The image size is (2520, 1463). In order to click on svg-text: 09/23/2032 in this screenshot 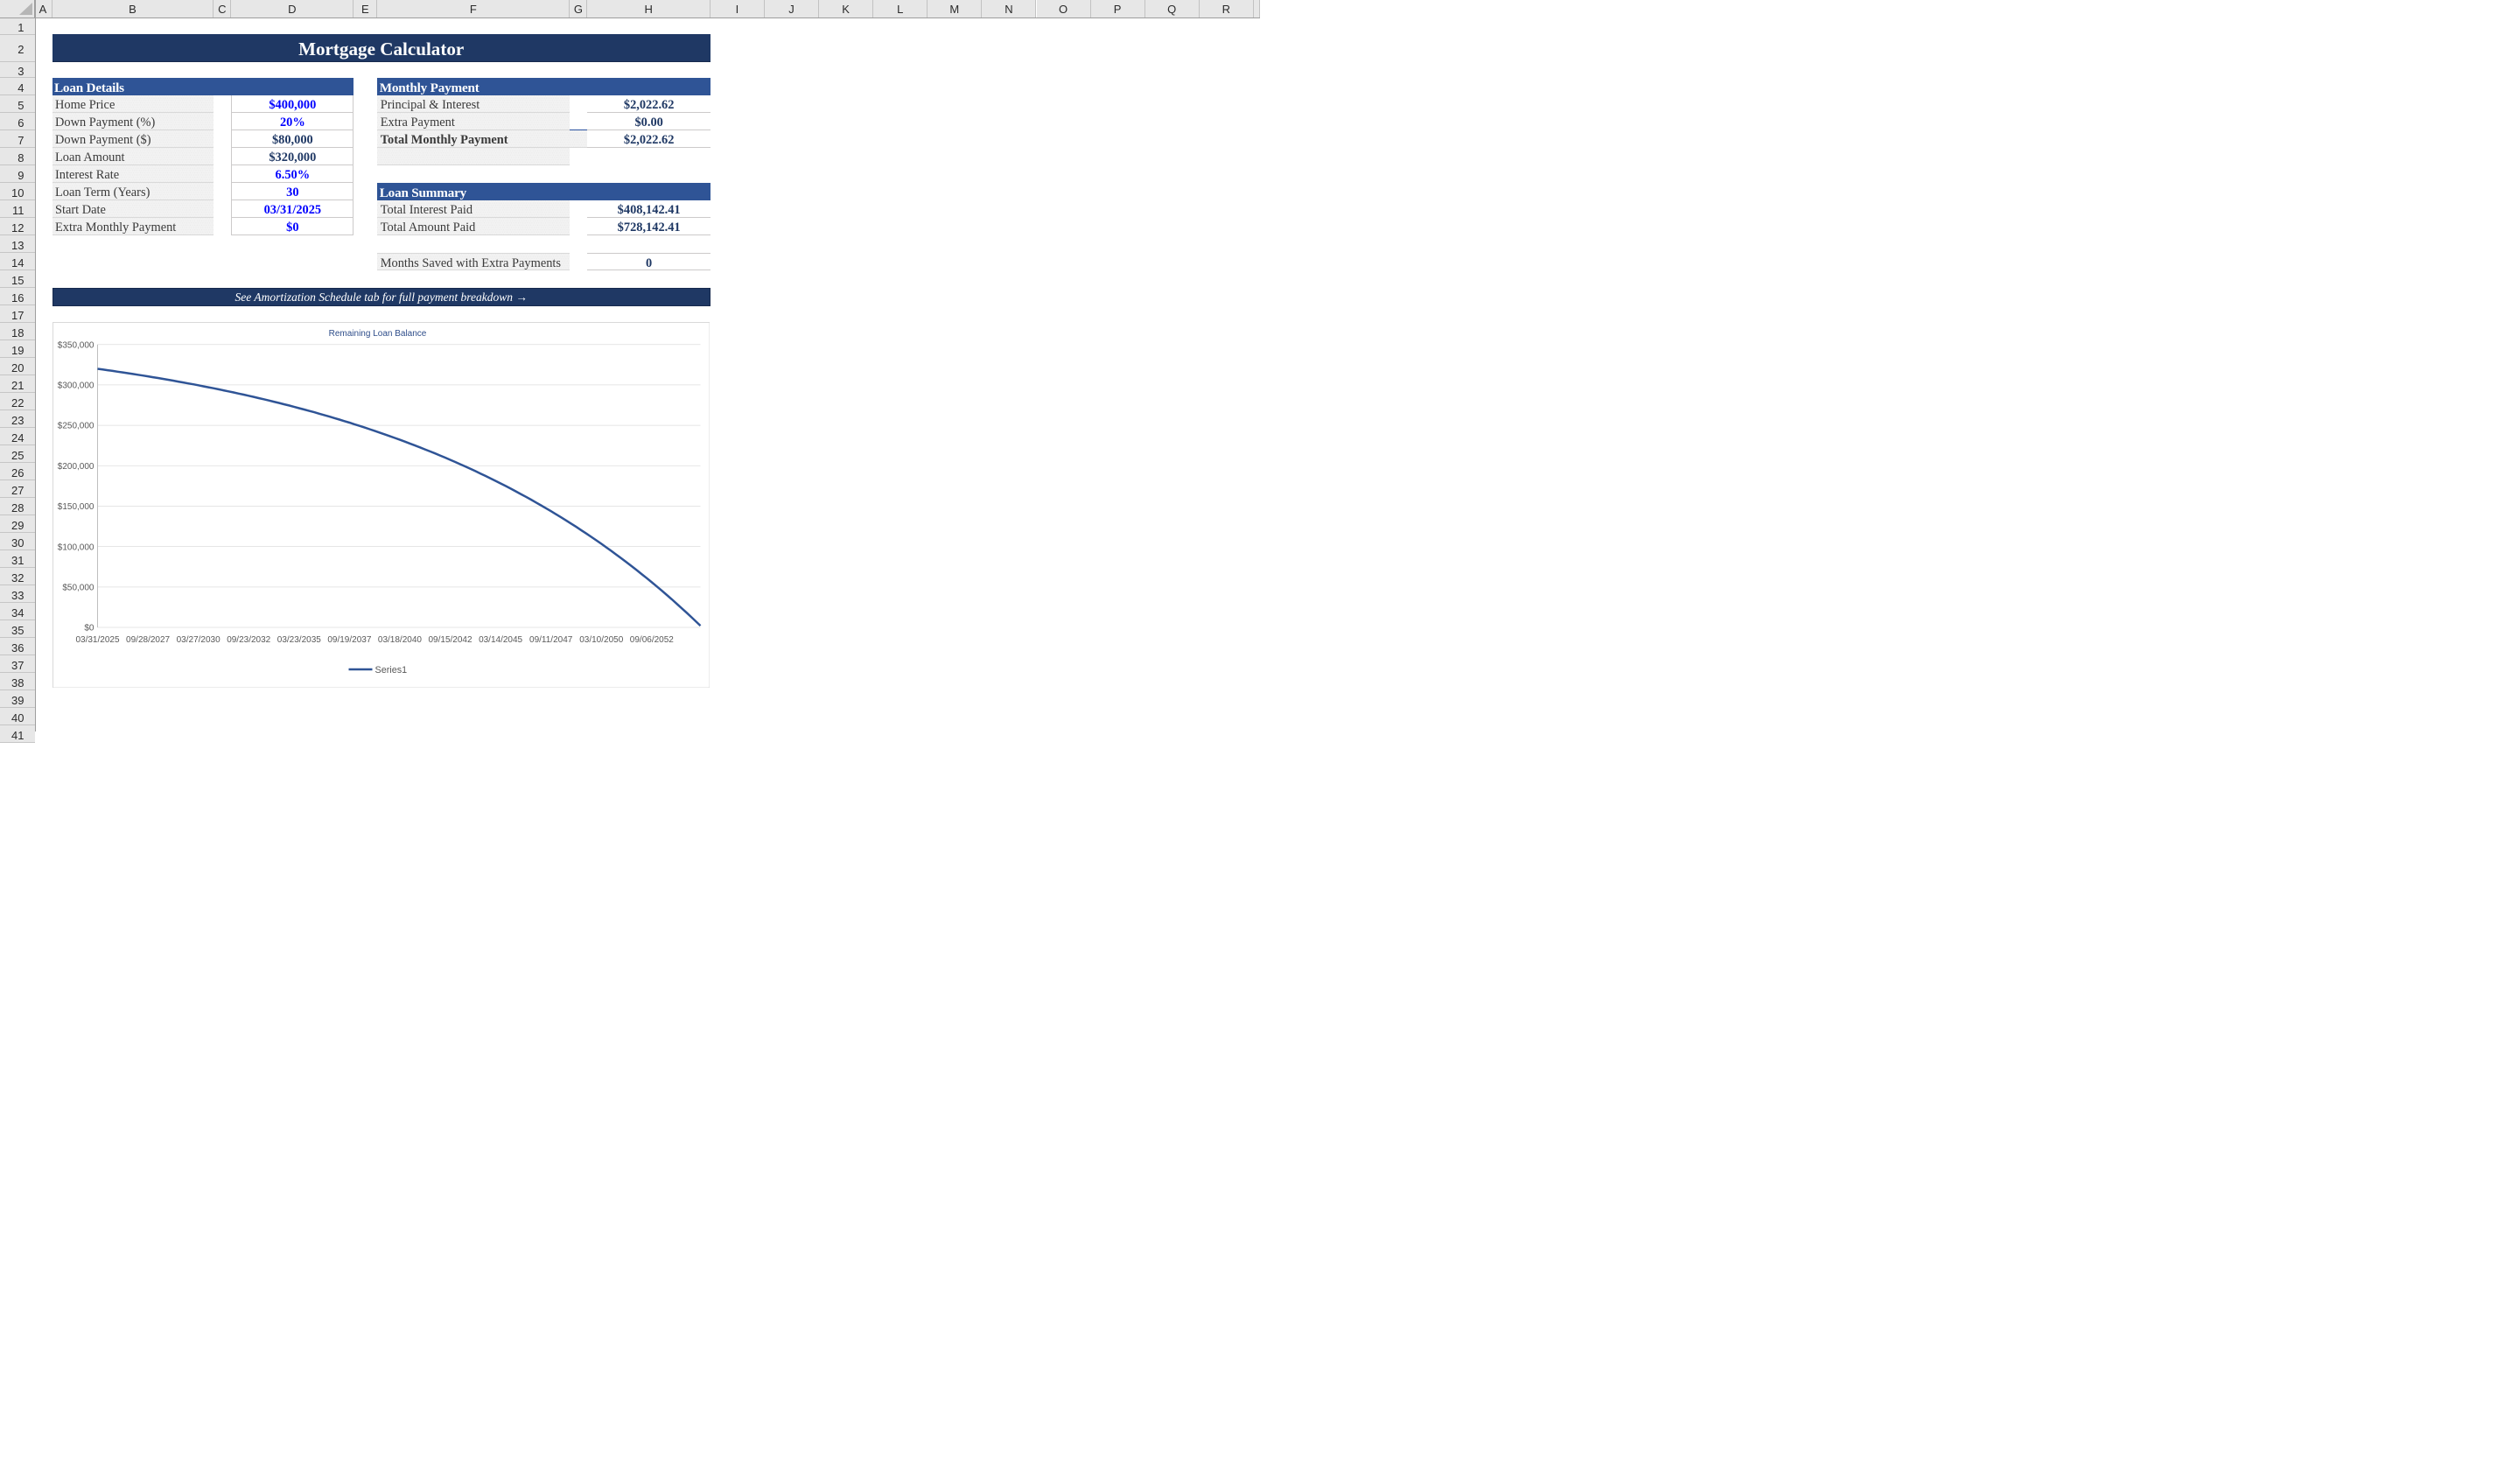, I will do `click(248, 639)`.